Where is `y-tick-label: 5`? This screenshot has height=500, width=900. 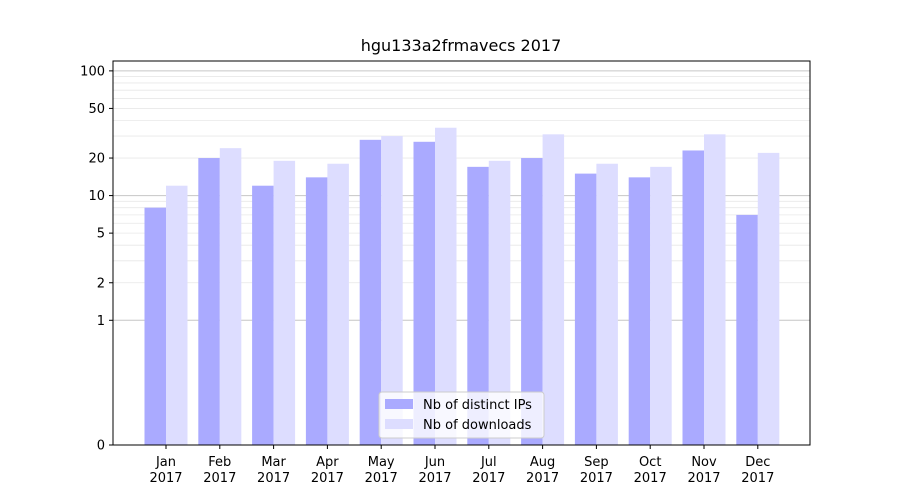 y-tick-label: 5 is located at coordinates (101, 234).